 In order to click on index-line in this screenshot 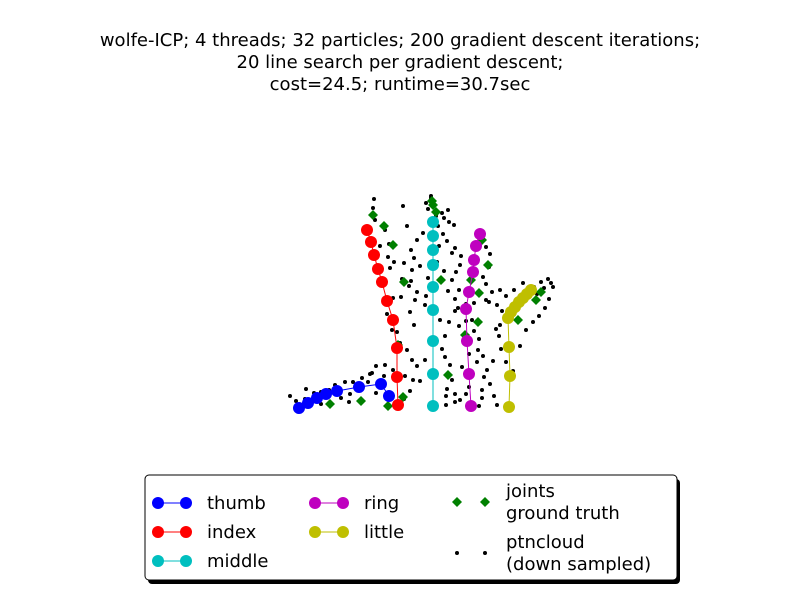, I will do `click(382, 317)`.